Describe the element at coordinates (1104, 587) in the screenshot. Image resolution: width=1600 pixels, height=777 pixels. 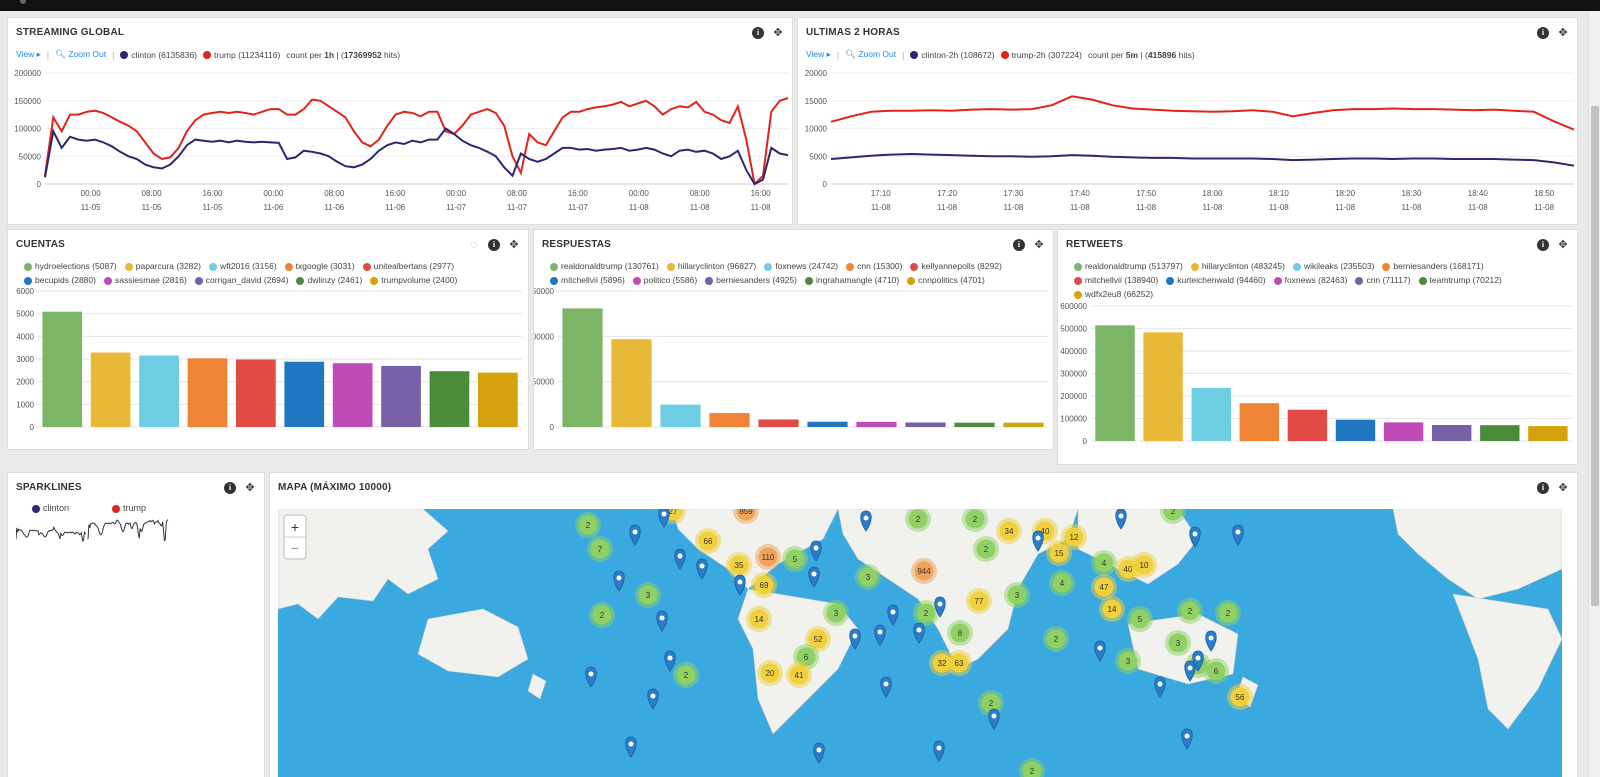
I see `map-cluster: 47` at that location.